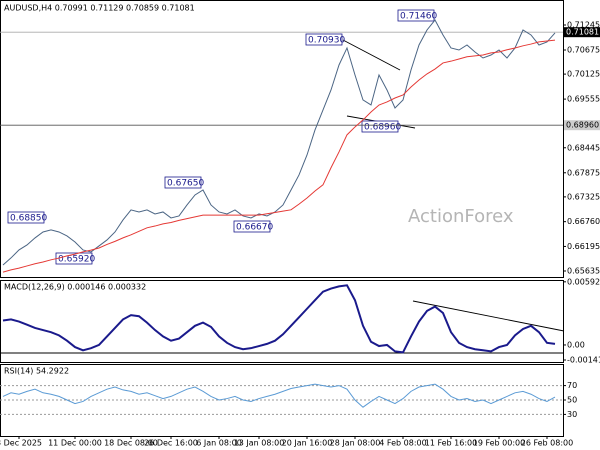 Image resolution: width=600 pixels, height=450 pixels. Describe the element at coordinates (583, 49) in the screenshot. I see `y-tick-label: 0.70675` at that location.